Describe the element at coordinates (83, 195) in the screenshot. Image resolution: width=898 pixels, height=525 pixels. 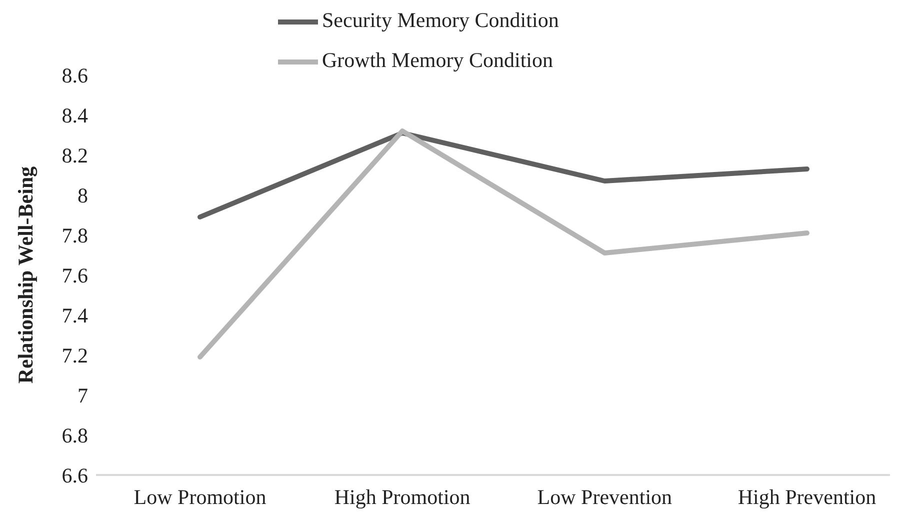
I see `y-tick-label: 8` at that location.